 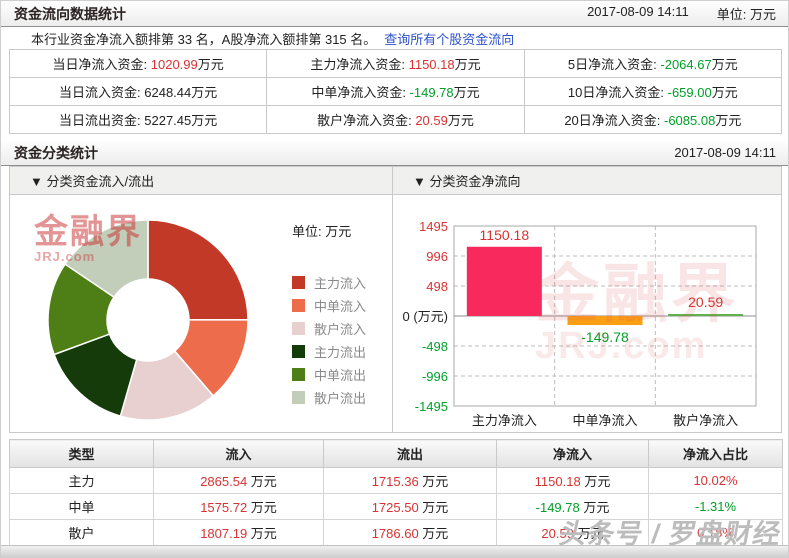 I want to click on summary-cell: 当日流入资金: 6248.44万元, so click(x=138, y=91).